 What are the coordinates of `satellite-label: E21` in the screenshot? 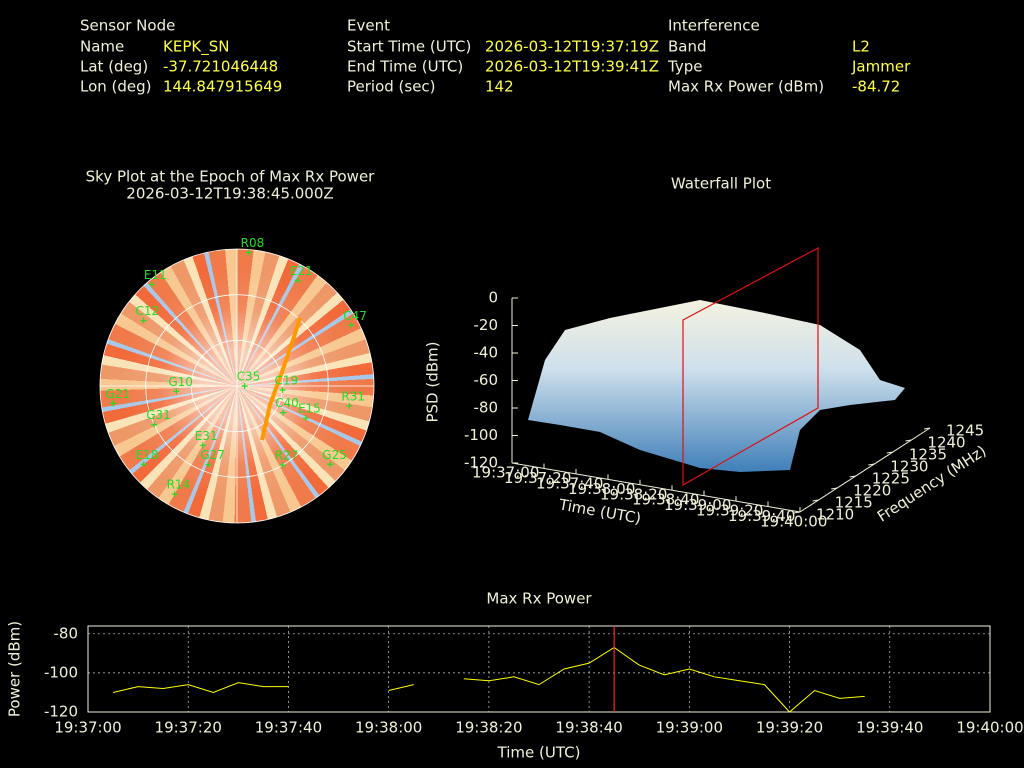 It's located at (301, 271).